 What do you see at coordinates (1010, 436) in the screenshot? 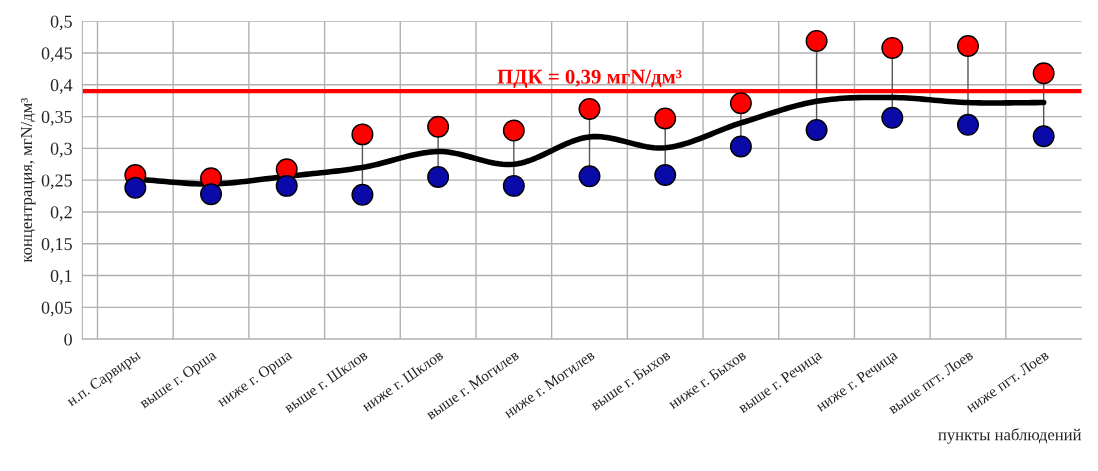
I see `x-axis-title: пункты наблюдений` at bounding box center [1010, 436].